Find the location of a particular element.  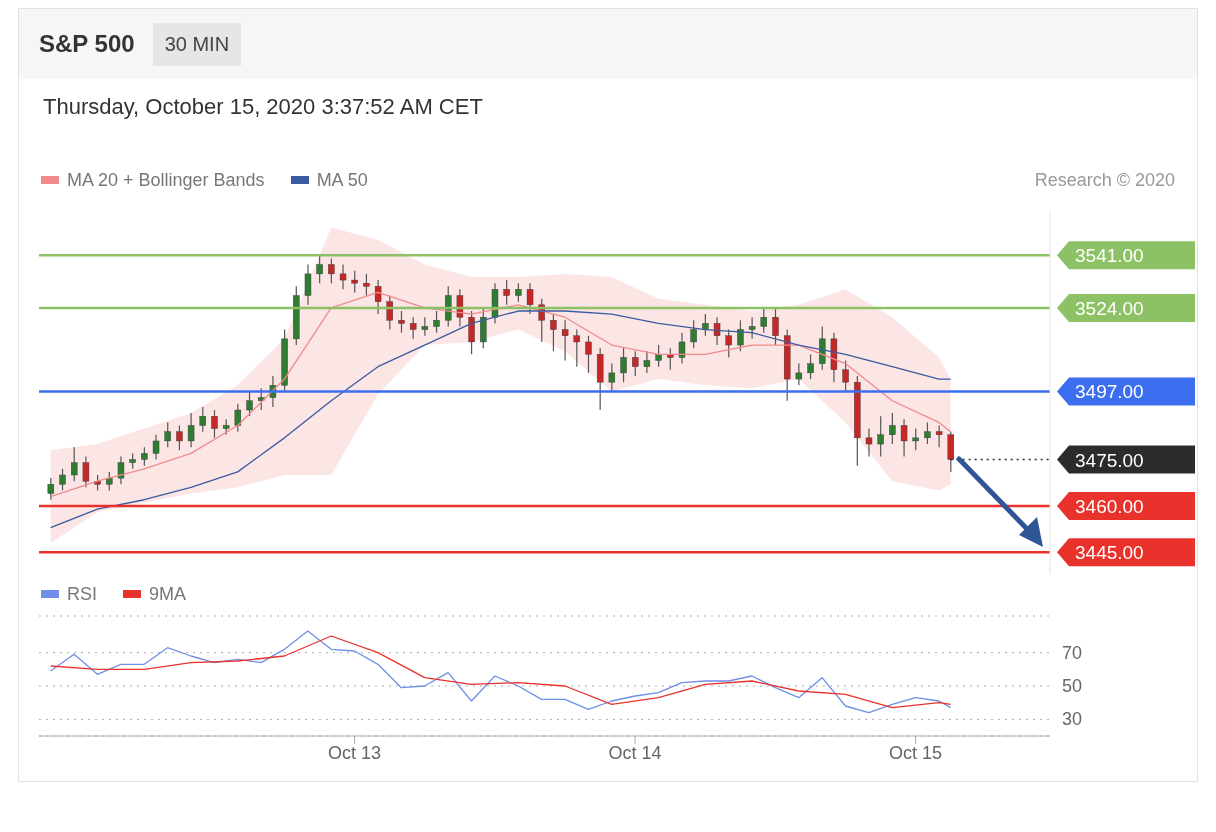

y-tick-label: 3445.00 is located at coordinates (1109, 553).